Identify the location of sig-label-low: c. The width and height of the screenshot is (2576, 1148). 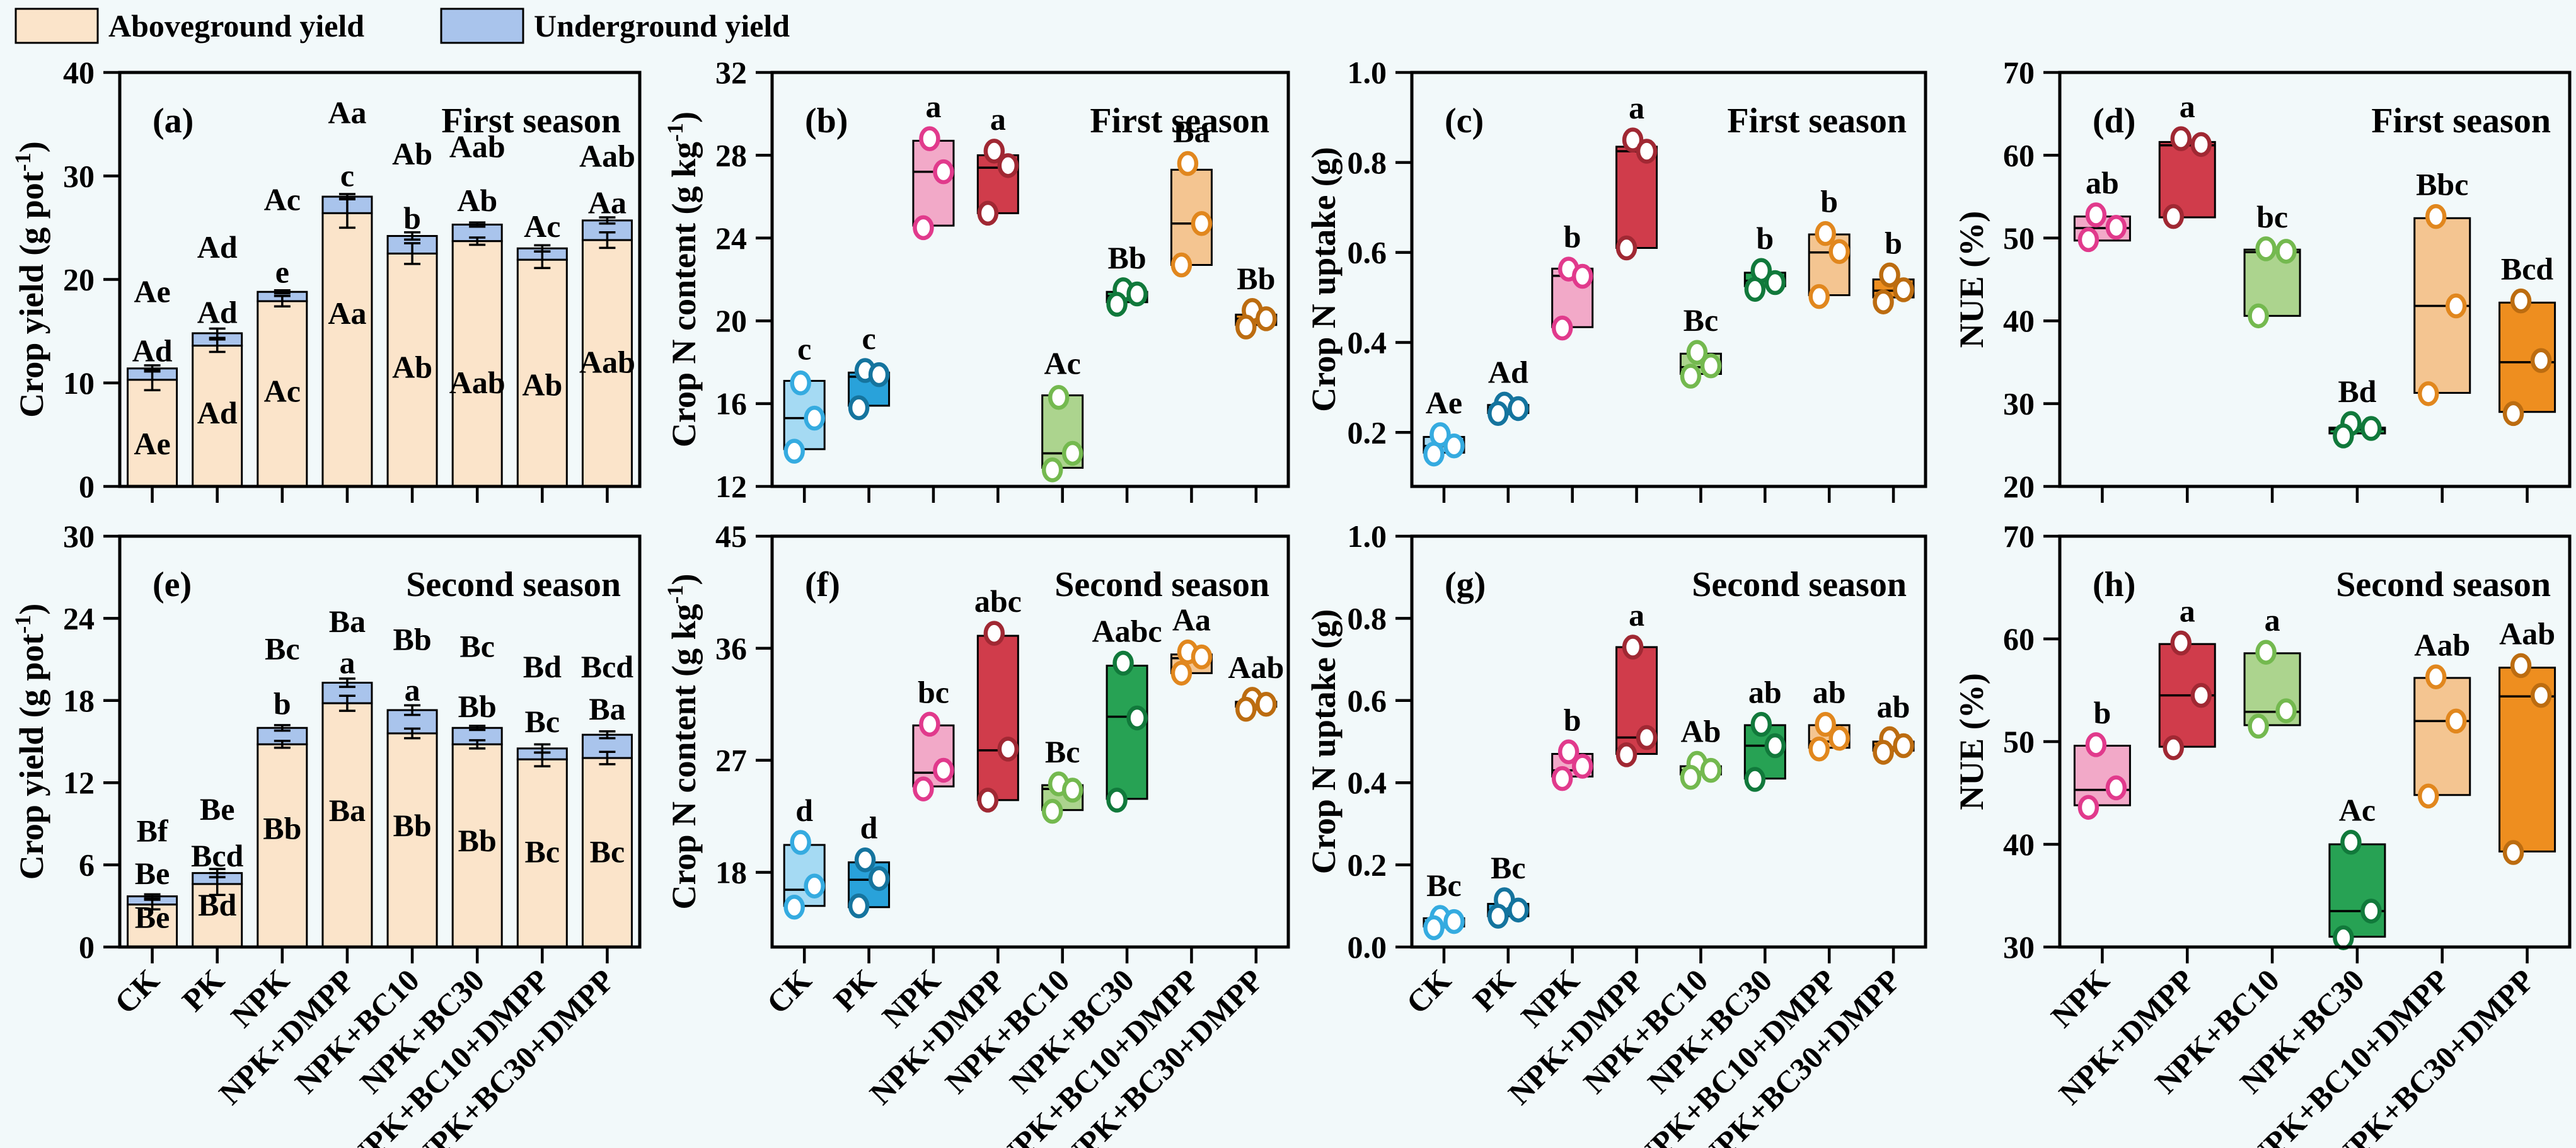
(347, 175).